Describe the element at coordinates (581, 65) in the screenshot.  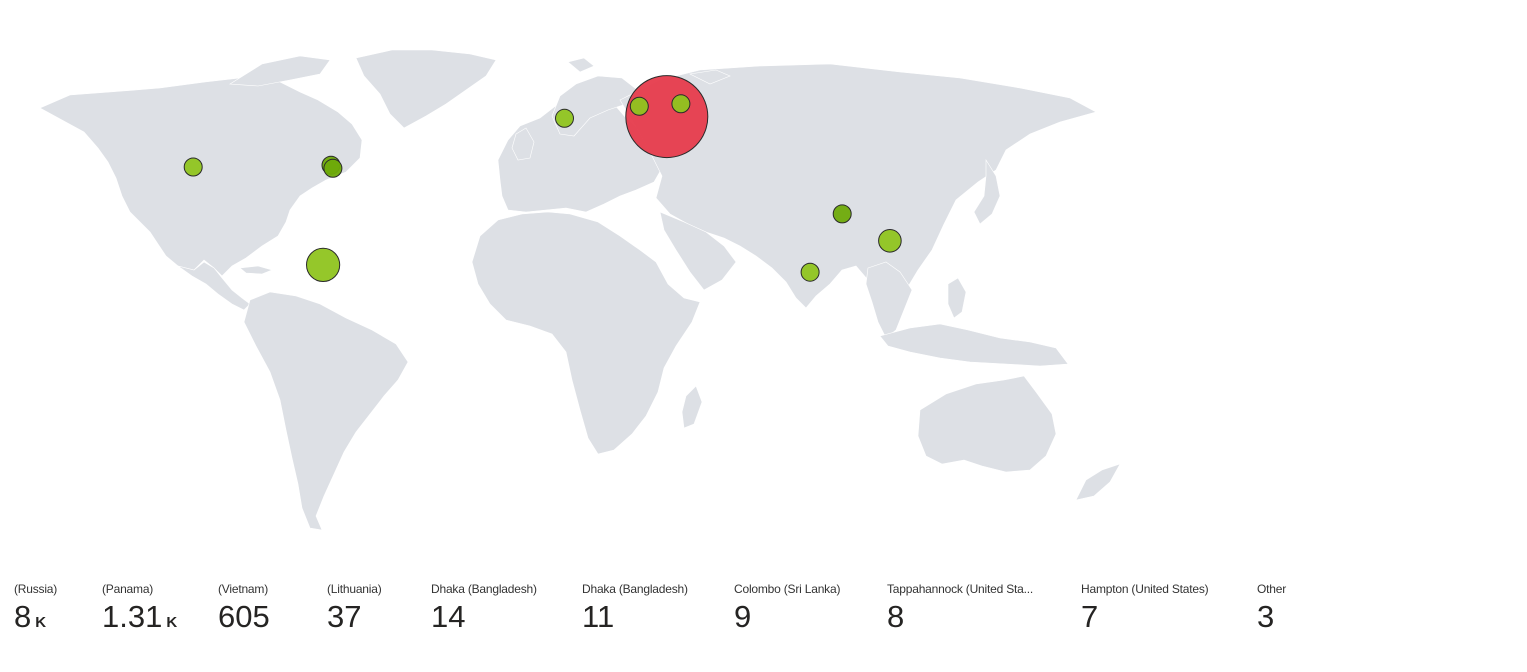
I see `landmass-svalbard` at that location.